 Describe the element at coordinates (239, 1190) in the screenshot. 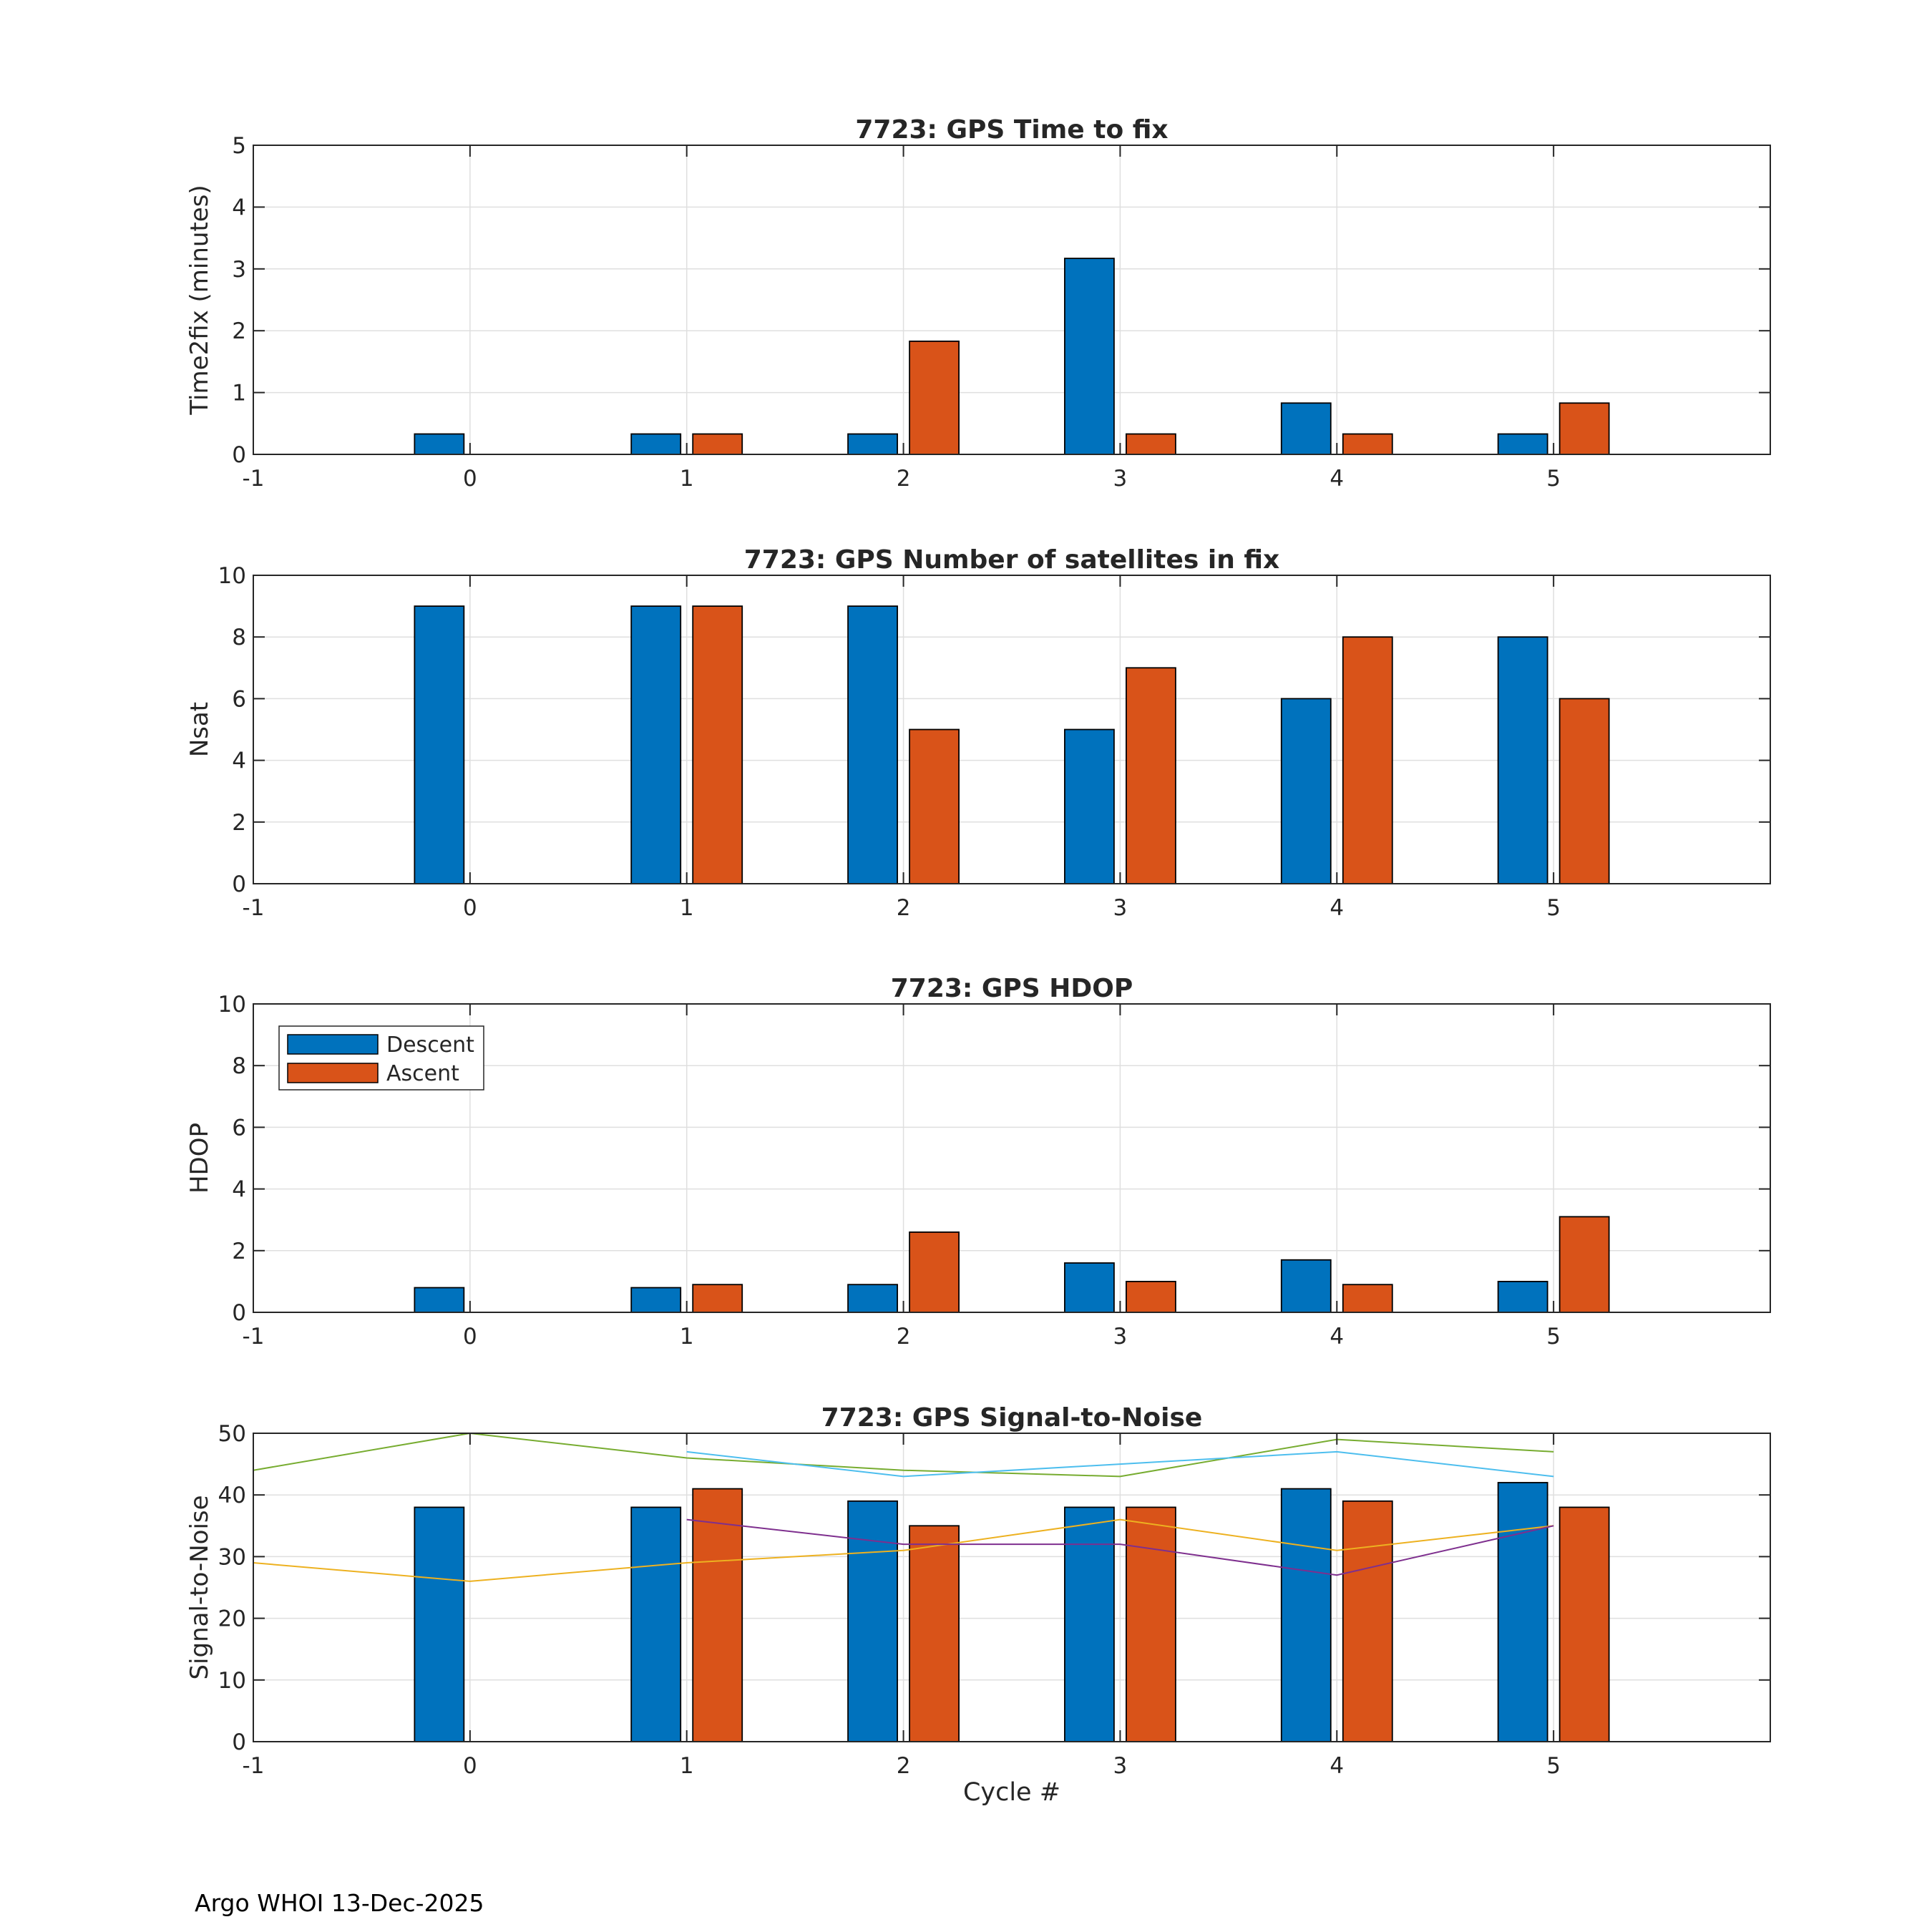

I see `y-tick-label: 4` at that location.